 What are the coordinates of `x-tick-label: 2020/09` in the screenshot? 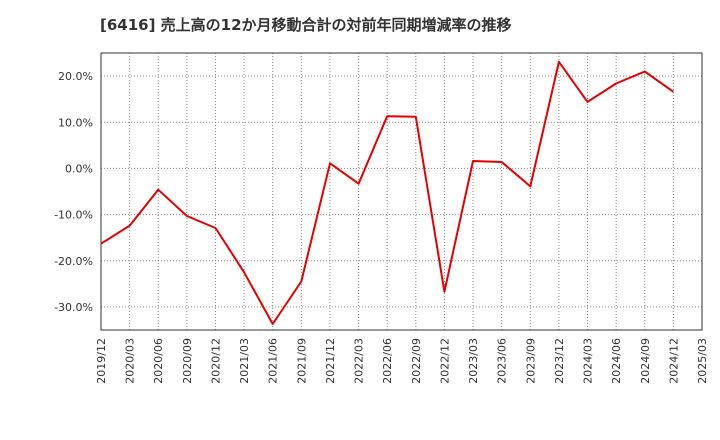 It's located at (187, 361).